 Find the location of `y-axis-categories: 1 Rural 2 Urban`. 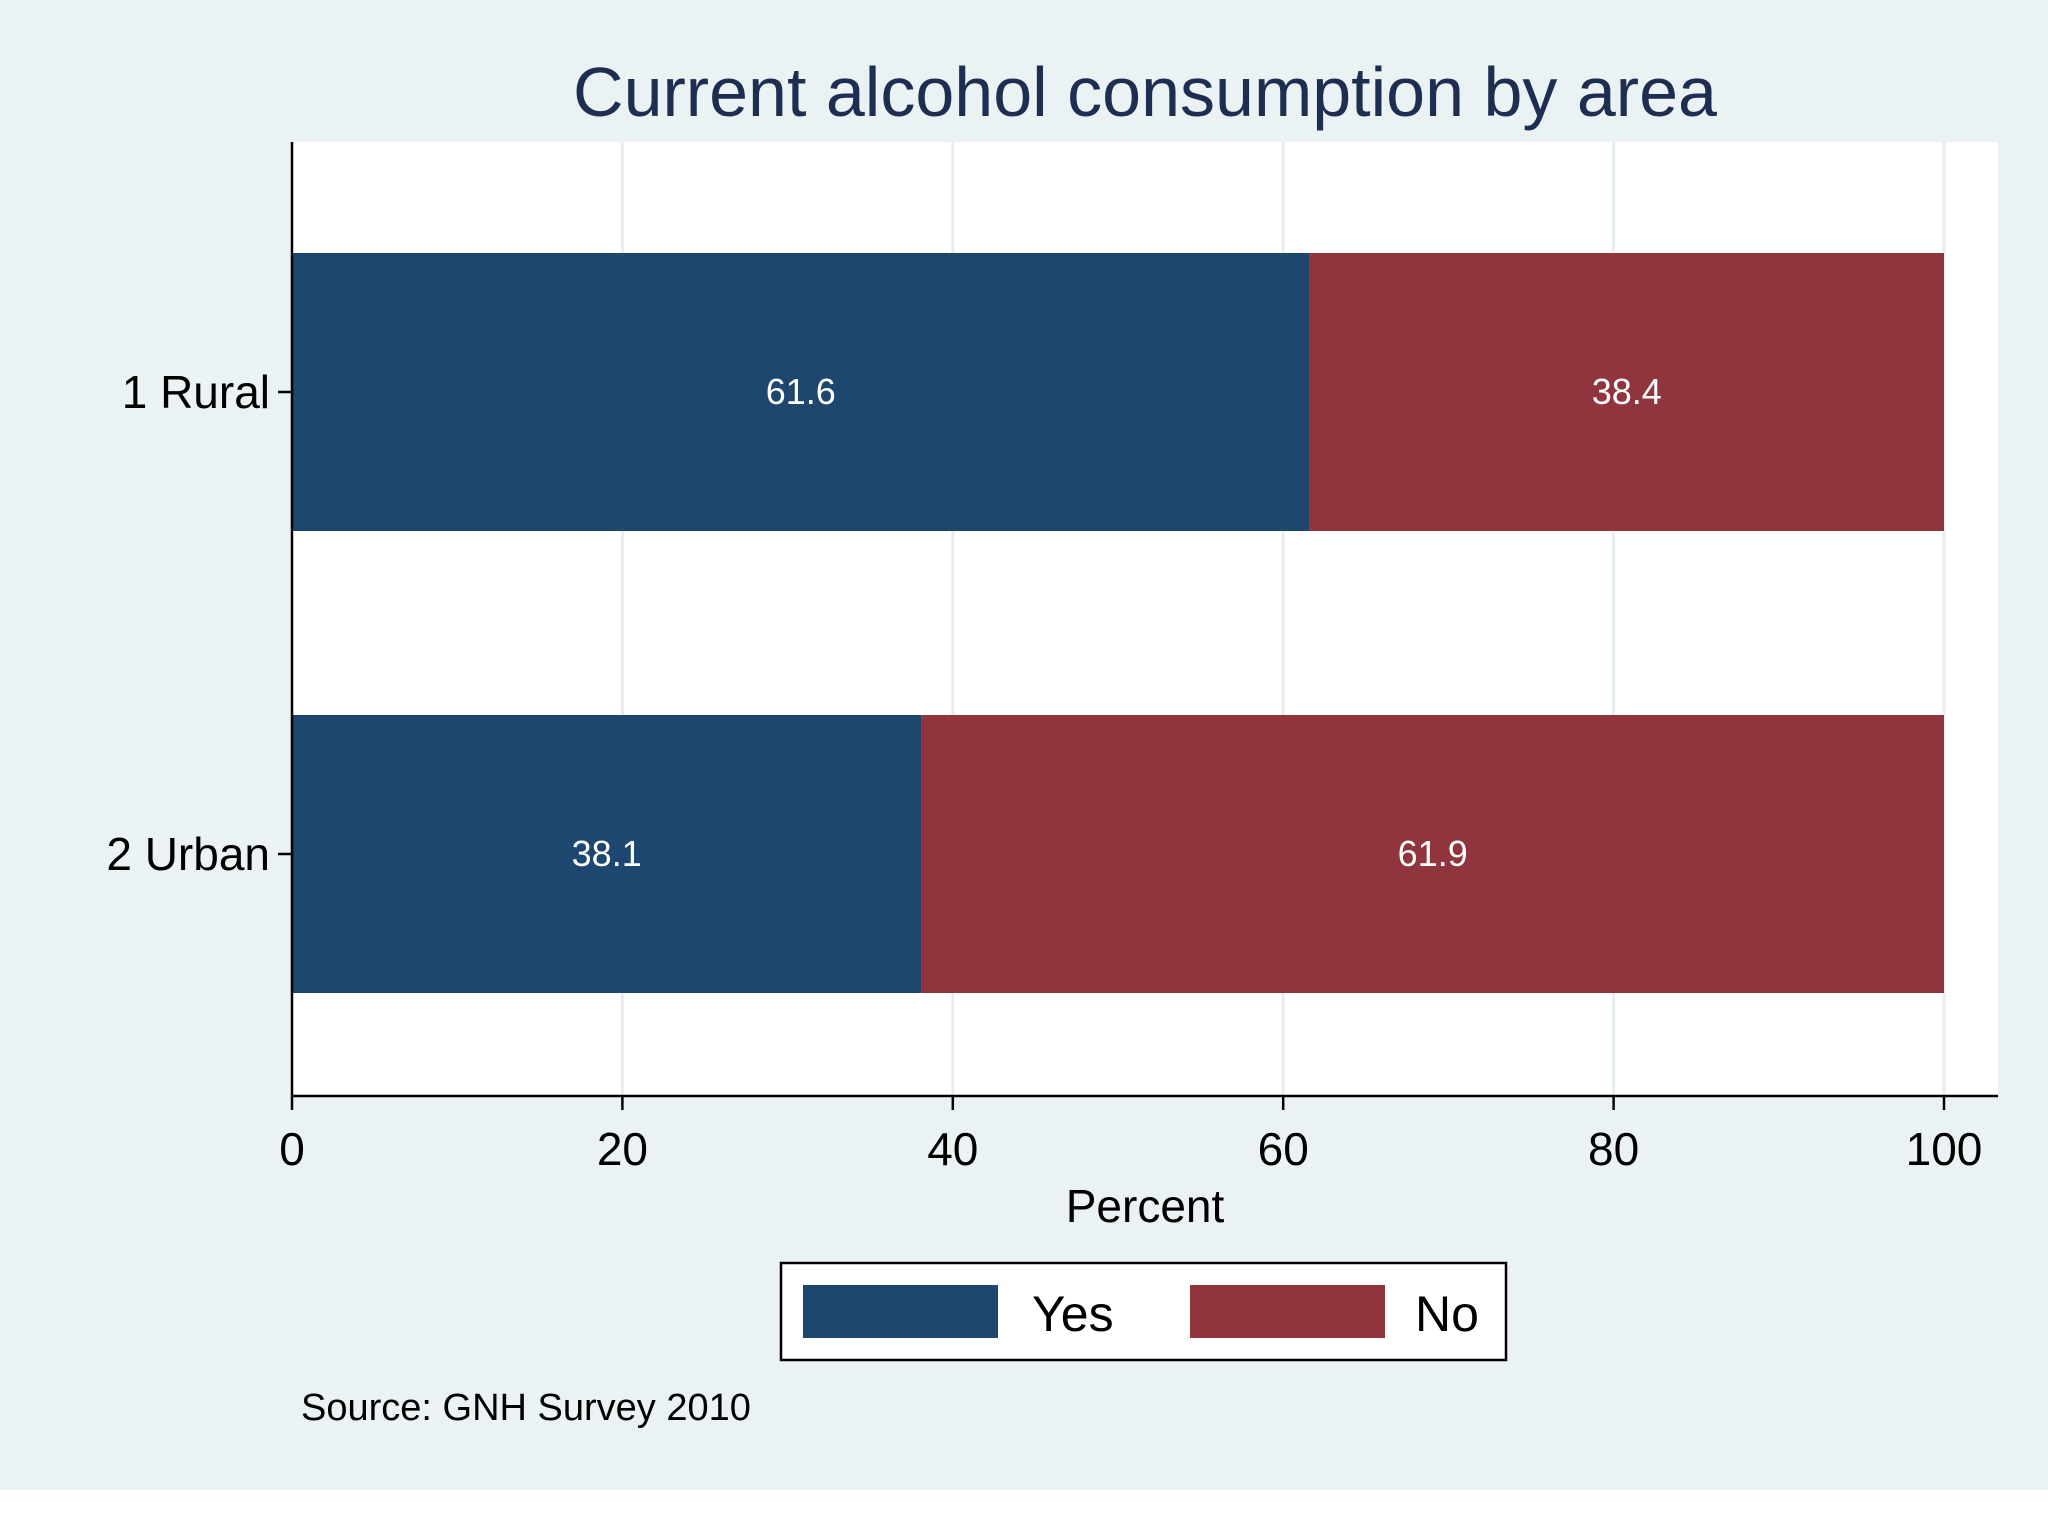

y-axis-categories: 1 Rural 2 Urban is located at coordinates (199, 623).